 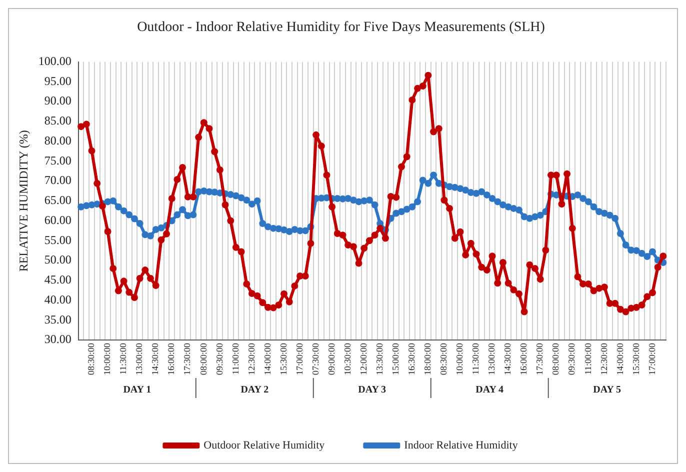 What do you see at coordinates (411, 359) in the screenshot?
I see `x-tick-label: 16:30:00` at bounding box center [411, 359].